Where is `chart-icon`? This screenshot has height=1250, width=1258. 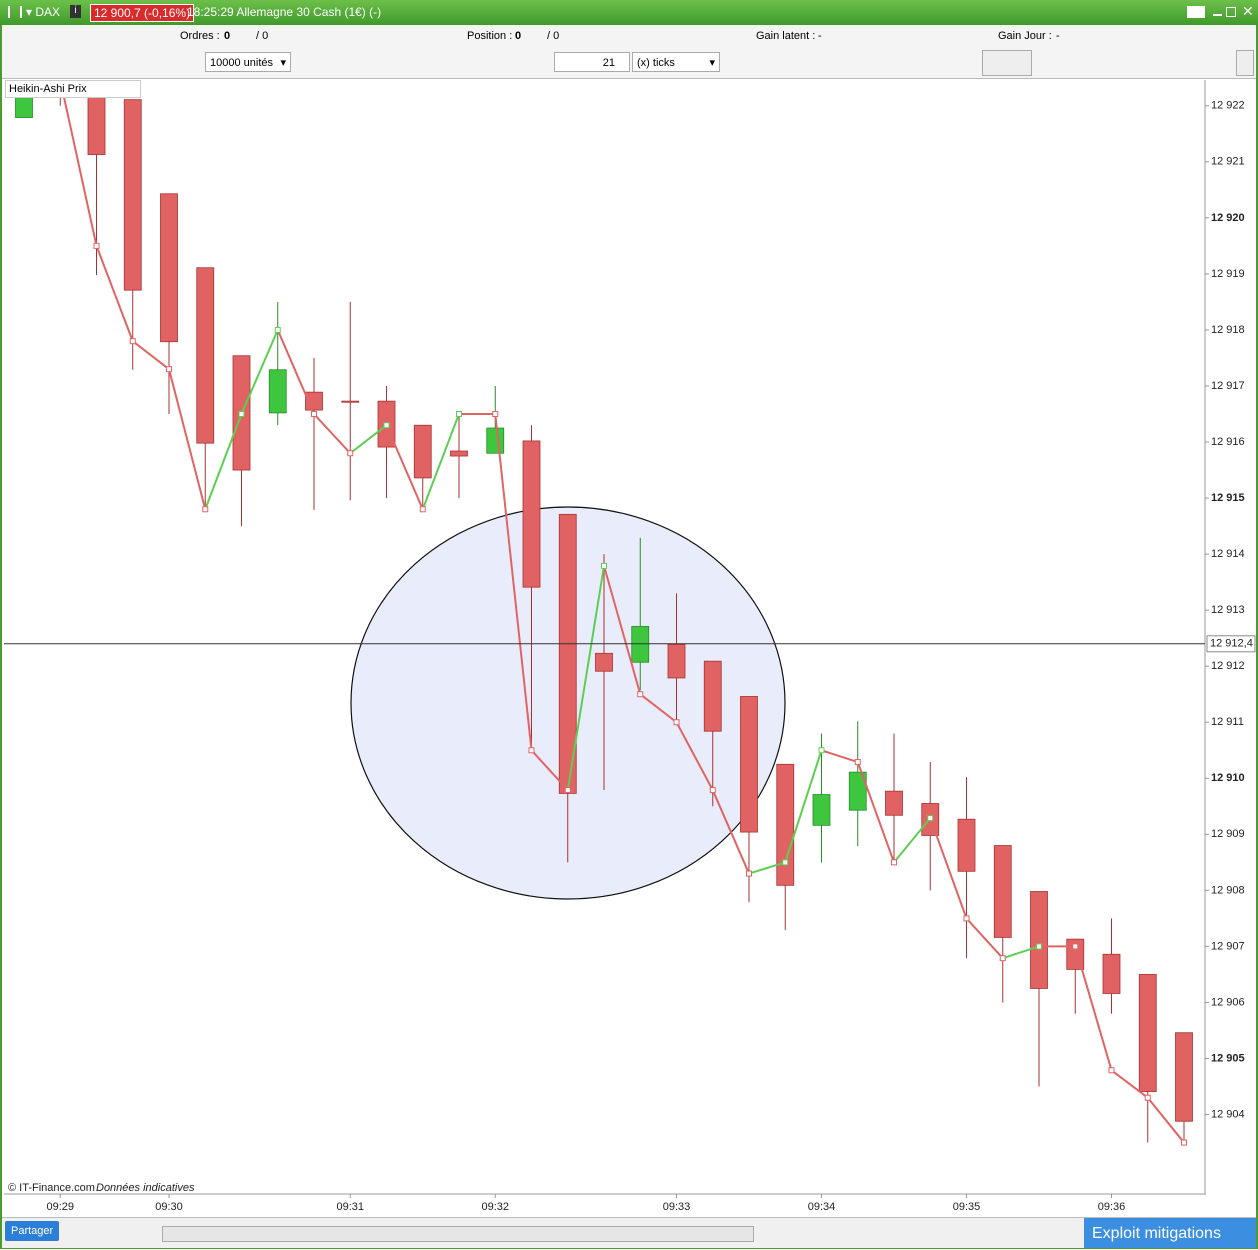 chart-icon is located at coordinates (15, 12).